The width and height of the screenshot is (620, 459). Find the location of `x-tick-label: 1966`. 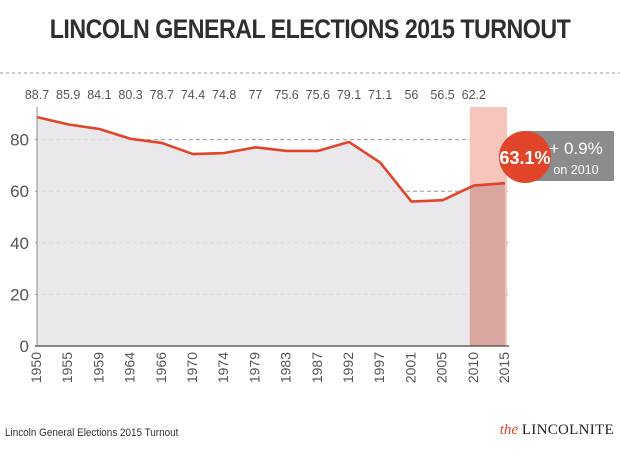

x-tick-label: 1966 is located at coordinates (161, 367).